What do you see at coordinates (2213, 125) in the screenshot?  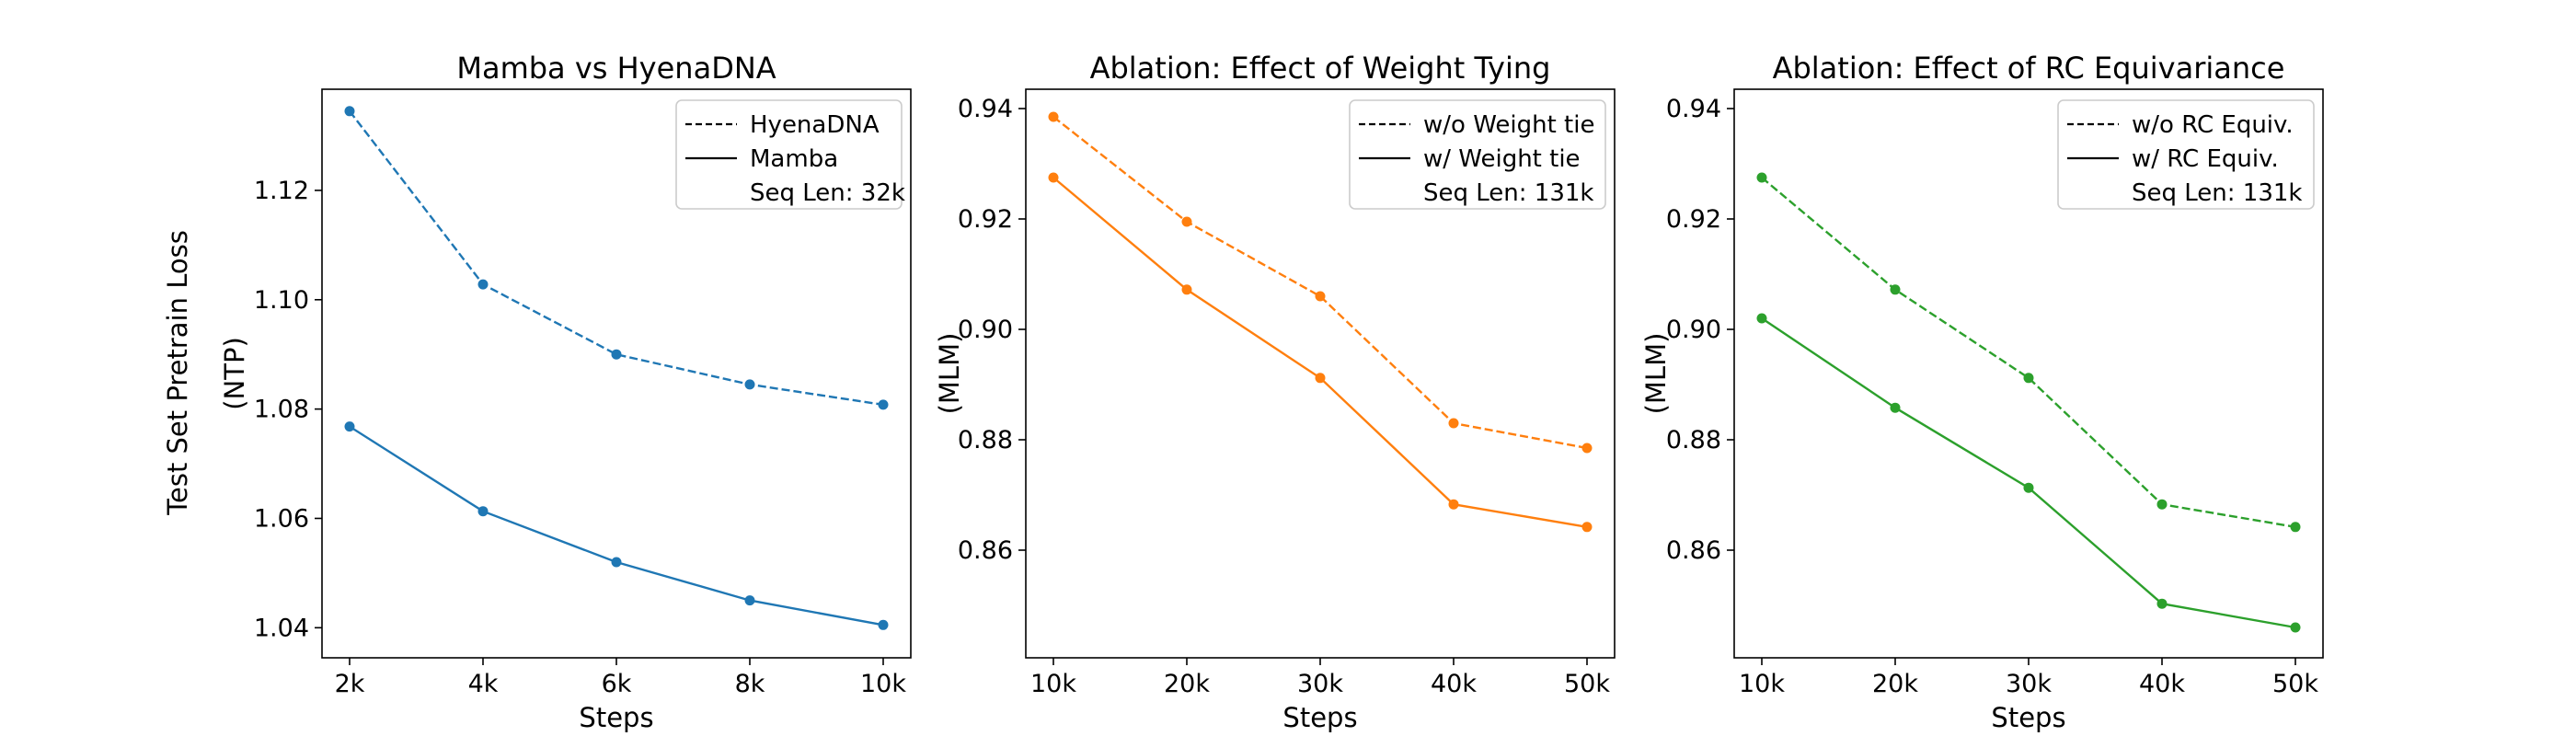 I see `legend-entry: w/o RC Equiv.` at bounding box center [2213, 125].